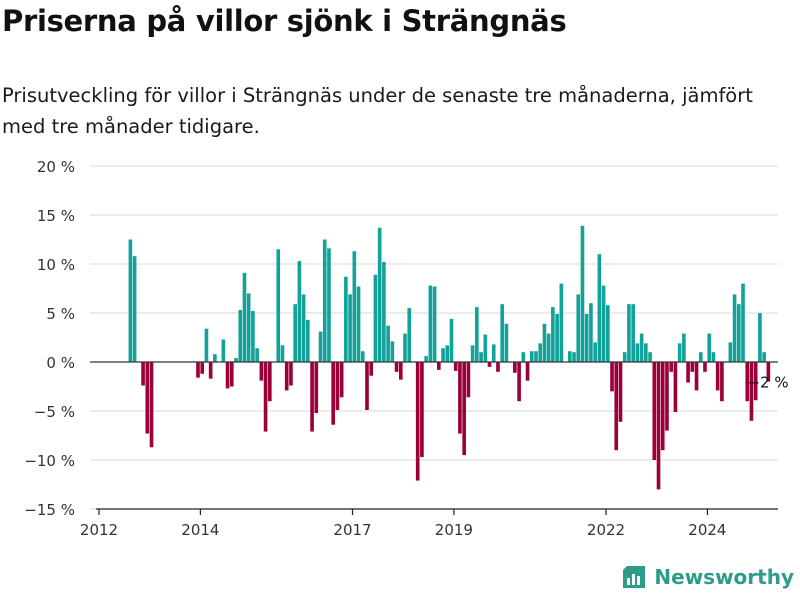  I want to click on y-tick-label: −10 %, so click(49, 461).